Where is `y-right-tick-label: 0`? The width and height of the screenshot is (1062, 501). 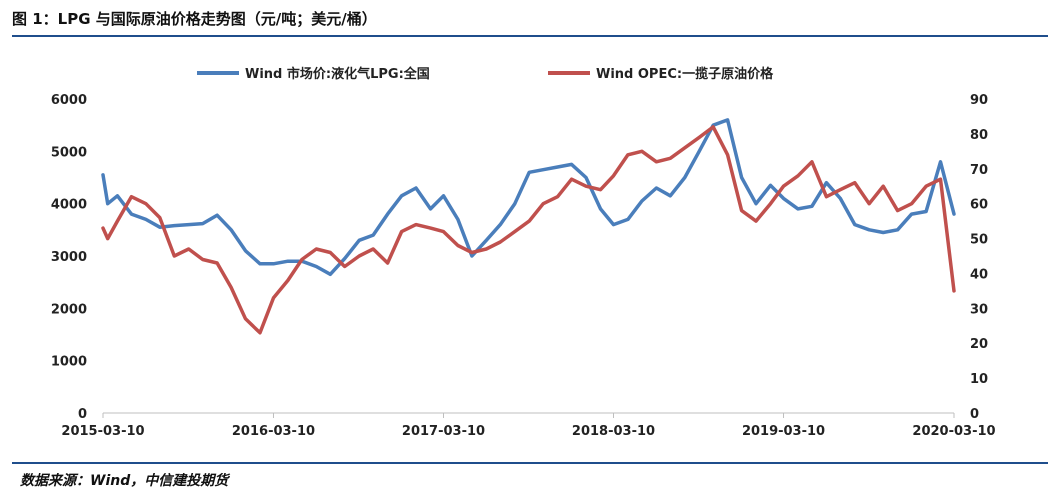 y-right-tick-label: 0 is located at coordinates (974, 414).